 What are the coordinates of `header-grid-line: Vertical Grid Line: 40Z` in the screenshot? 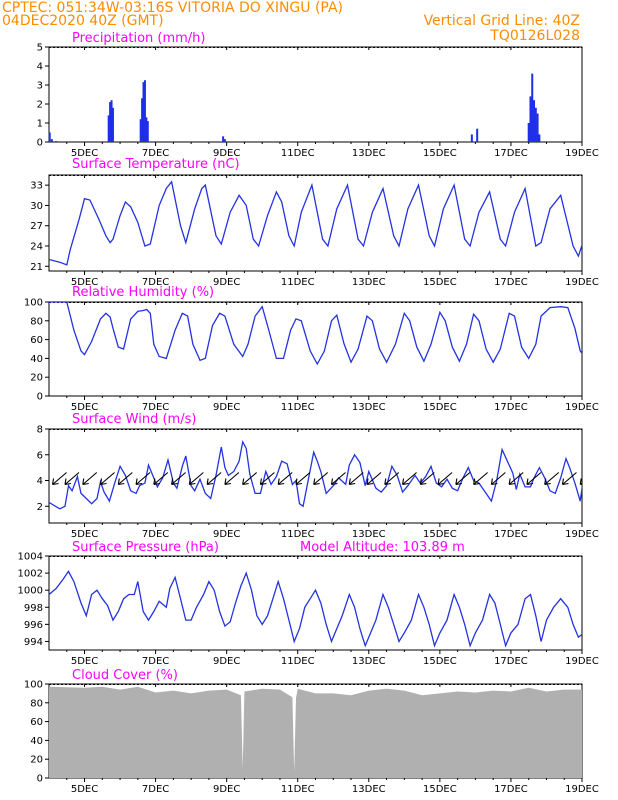 It's located at (502, 21).